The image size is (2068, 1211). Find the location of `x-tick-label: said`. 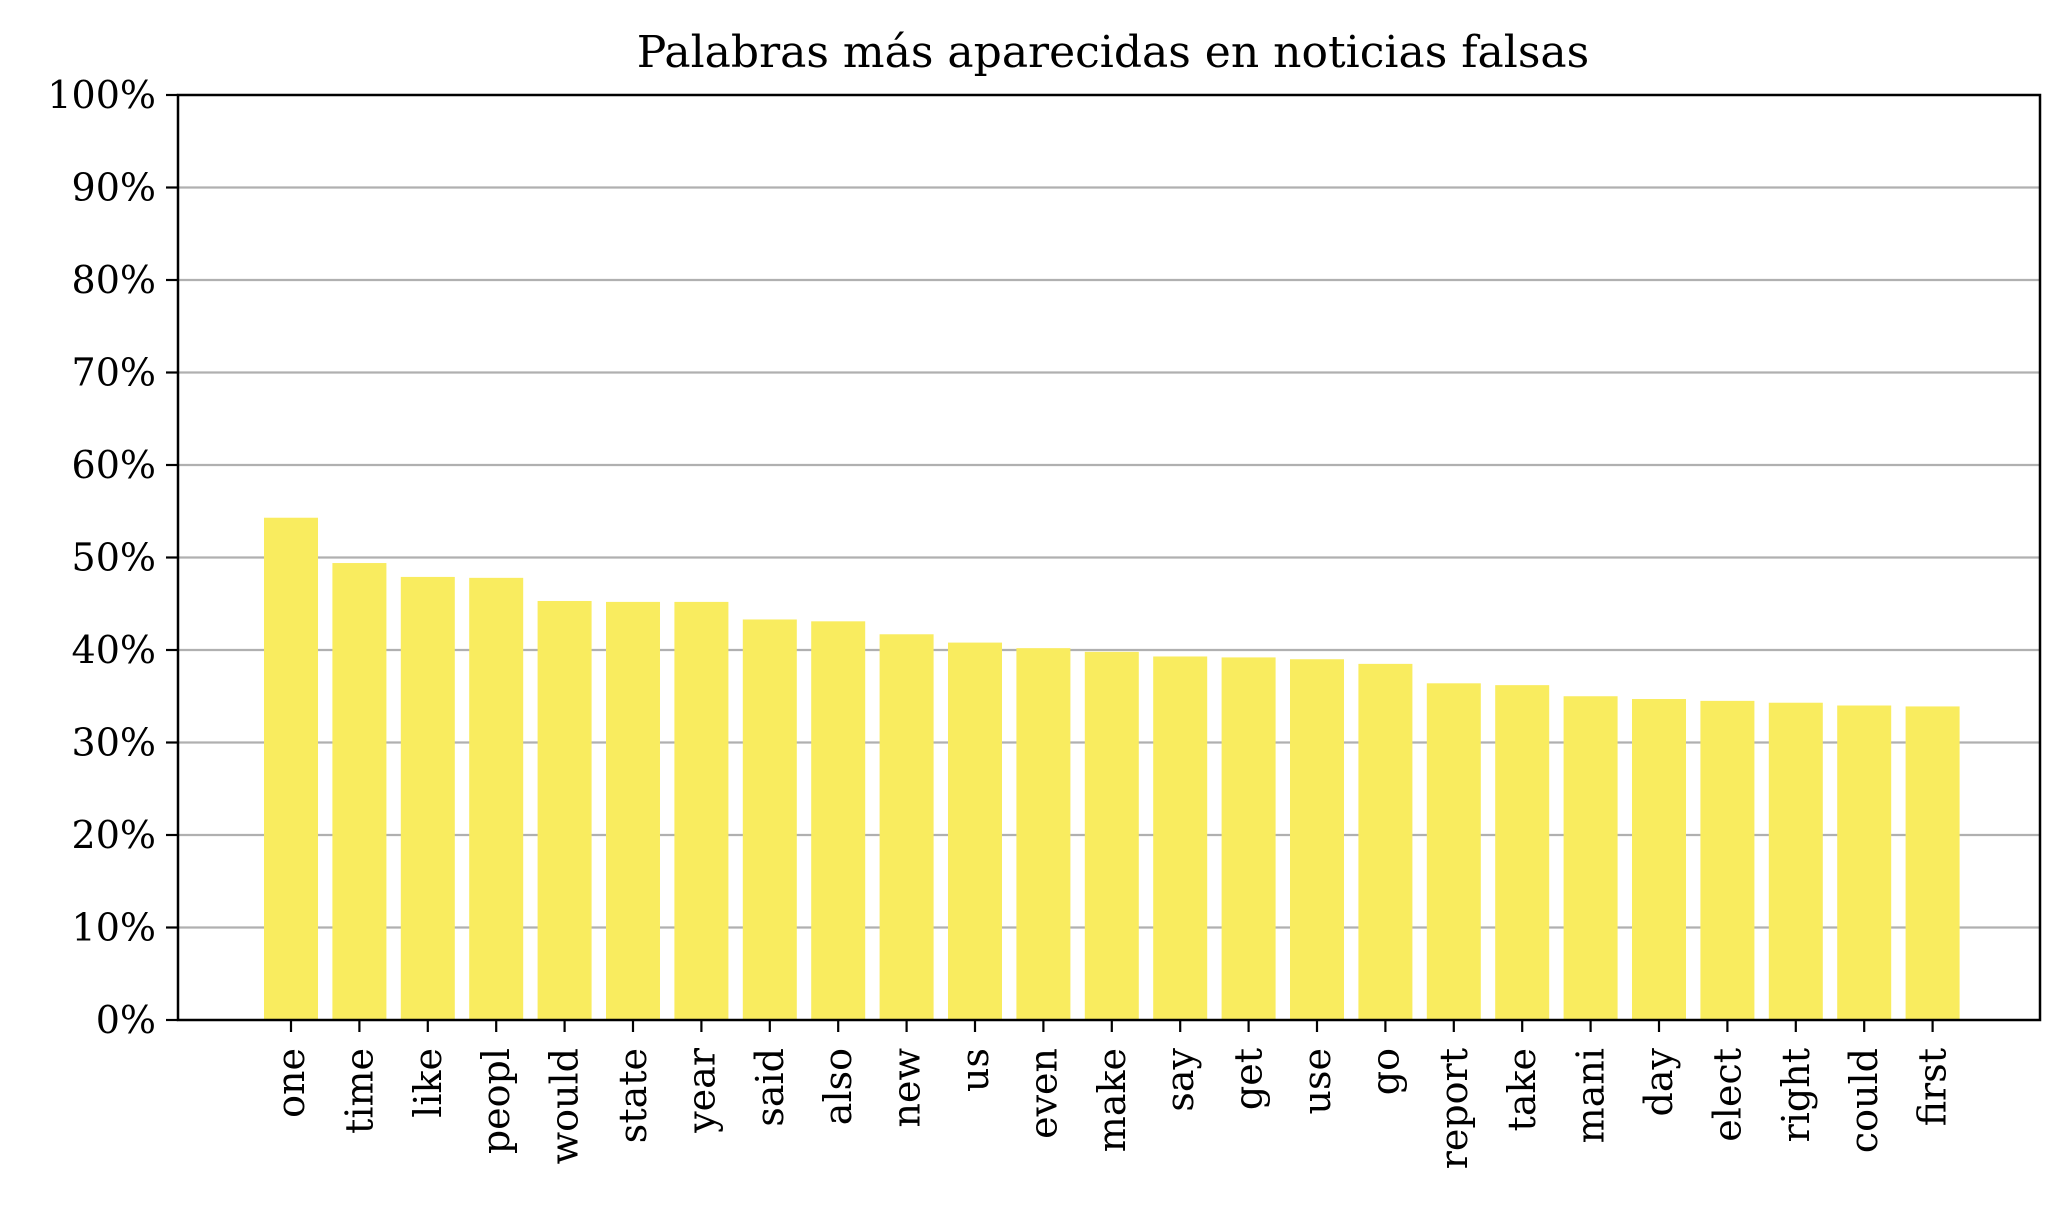

x-tick-label: said is located at coordinates (770, 1087).